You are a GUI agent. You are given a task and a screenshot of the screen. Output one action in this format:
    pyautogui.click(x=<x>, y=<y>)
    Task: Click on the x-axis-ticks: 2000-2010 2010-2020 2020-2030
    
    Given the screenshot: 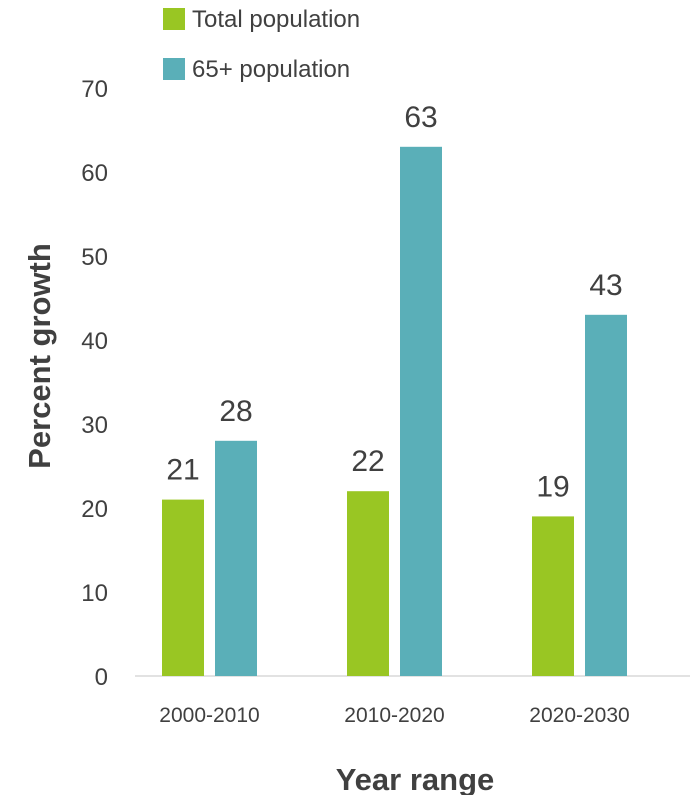 What is the action you would take?
    pyautogui.click(x=394, y=715)
    